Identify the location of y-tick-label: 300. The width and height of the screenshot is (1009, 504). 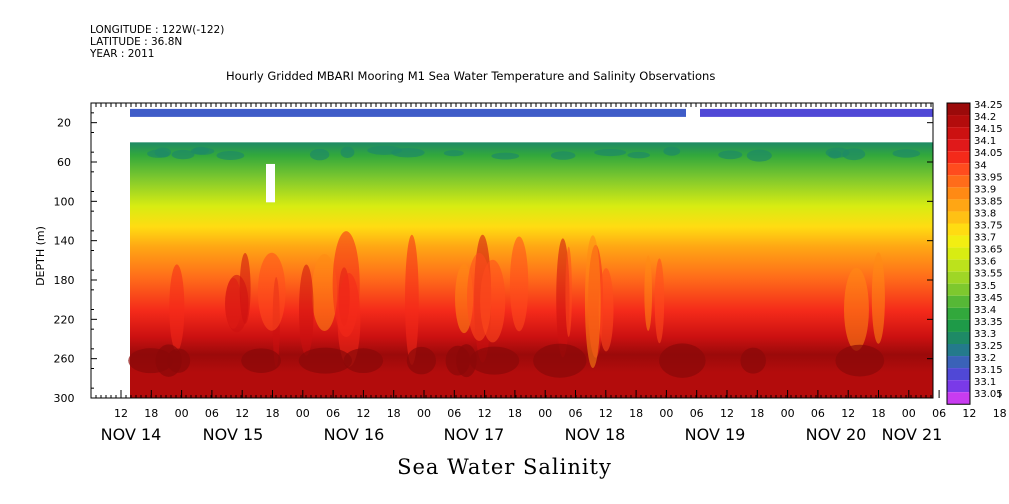
(64, 398).